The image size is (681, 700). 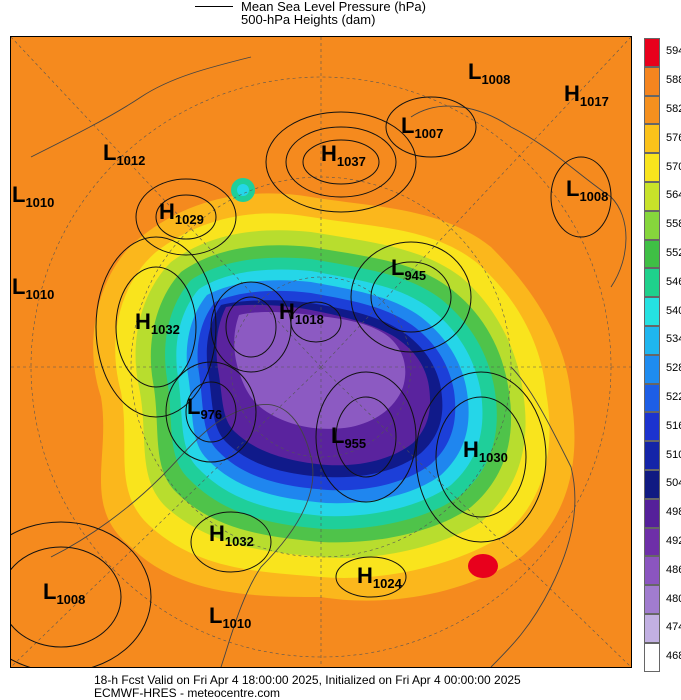 I want to click on center-value: 1018, so click(x=309, y=319).